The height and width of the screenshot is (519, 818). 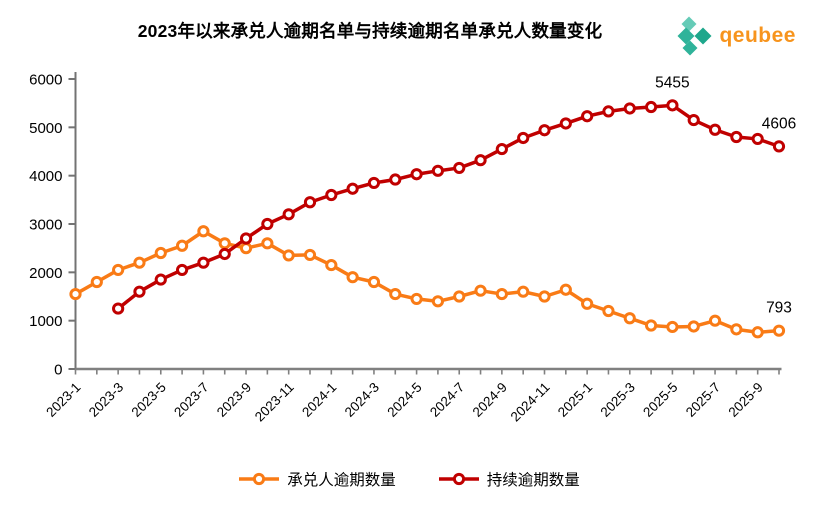 I want to click on legend-item-continuous-overdue: 持续逾期数量, so click(x=509, y=479).